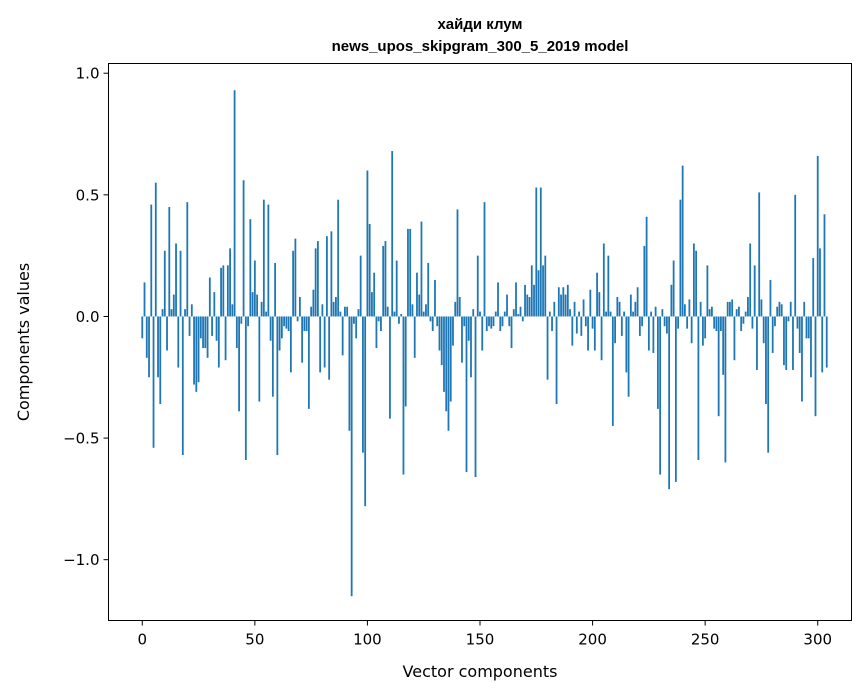  Describe the element at coordinates (817, 640) in the screenshot. I see `x-tick-label: 300` at that location.